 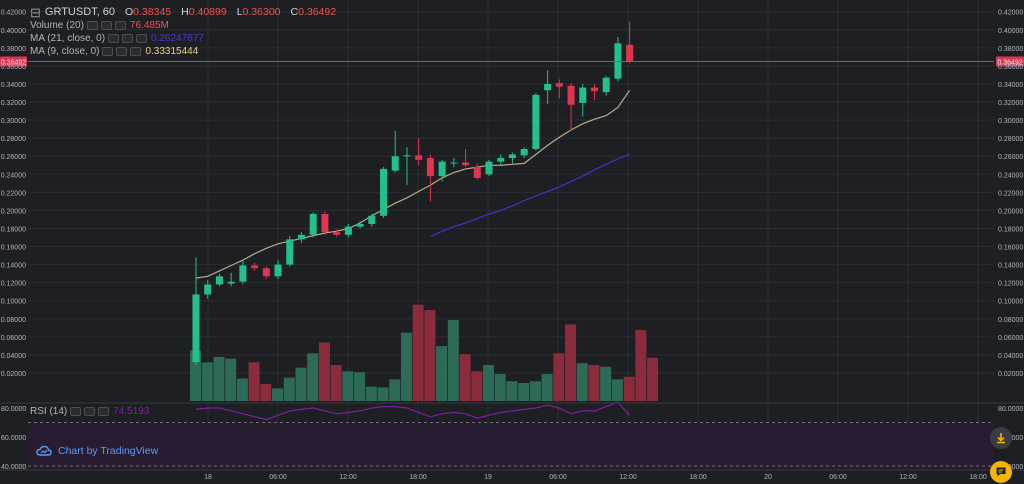 What do you see at coordinates (1010, 284) in the screenshot?
I see `y-tick-right: 0.12000` at bounding box center [1010, 284].